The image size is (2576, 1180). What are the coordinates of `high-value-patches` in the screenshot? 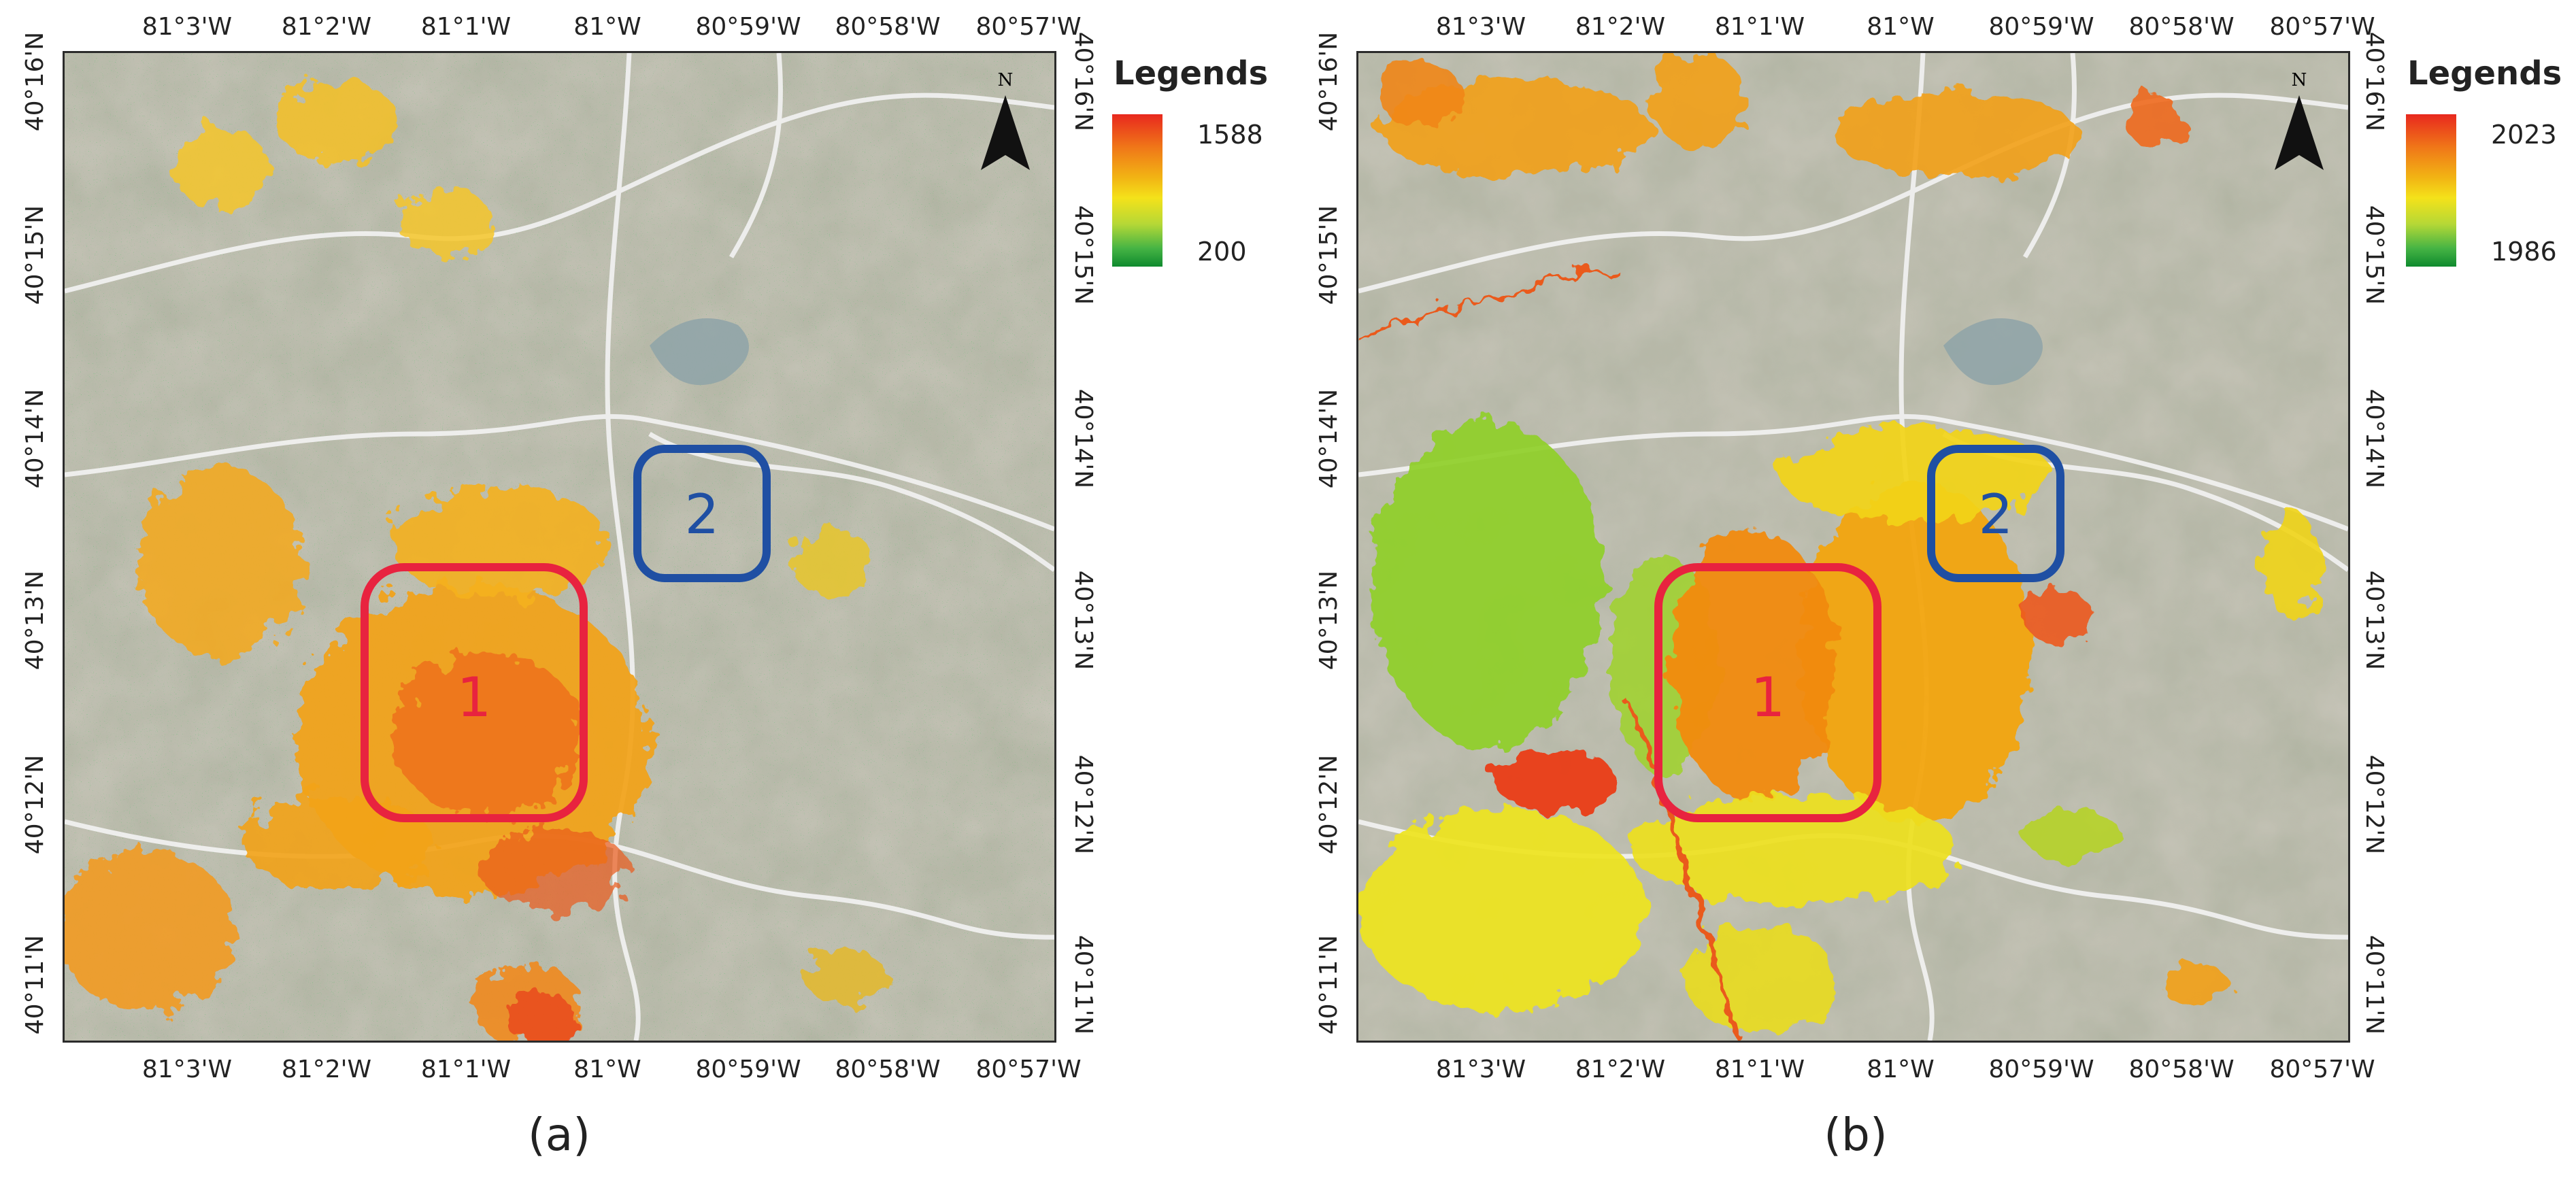 It's located at (510, 846).